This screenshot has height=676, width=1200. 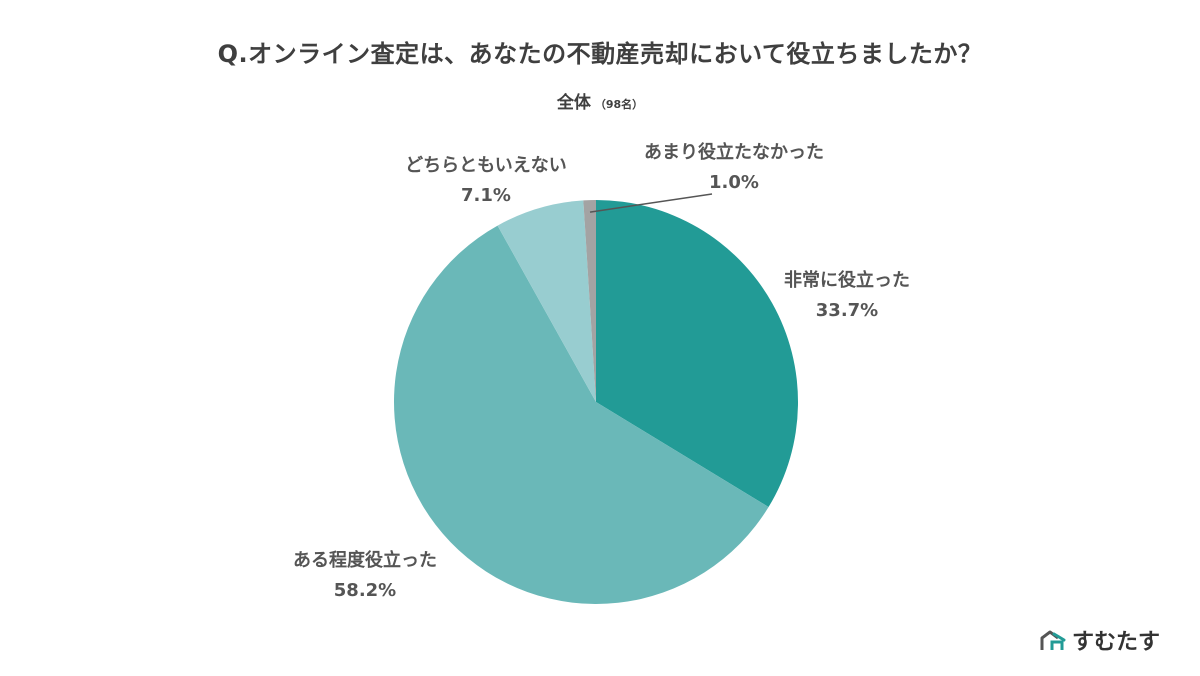 I want to click on slice-label: 非常に役立った, so click(x=847, y=280).